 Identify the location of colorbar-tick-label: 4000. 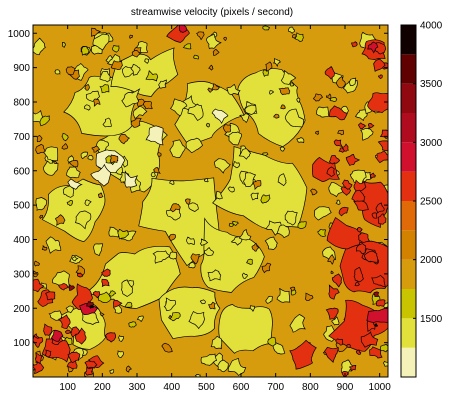
(431, 26).